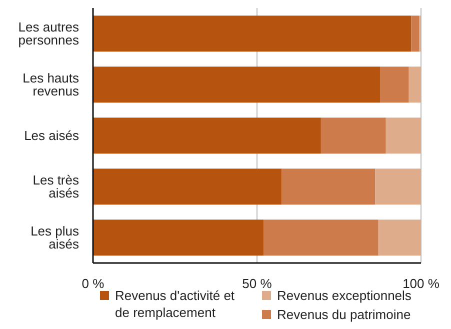 The height and width of the screenshot is (329, 451). Describe the element at coordinates (175, 304) in the screenshot. I see `legend-label: Revenus d'activité et de remplacement` at that location.